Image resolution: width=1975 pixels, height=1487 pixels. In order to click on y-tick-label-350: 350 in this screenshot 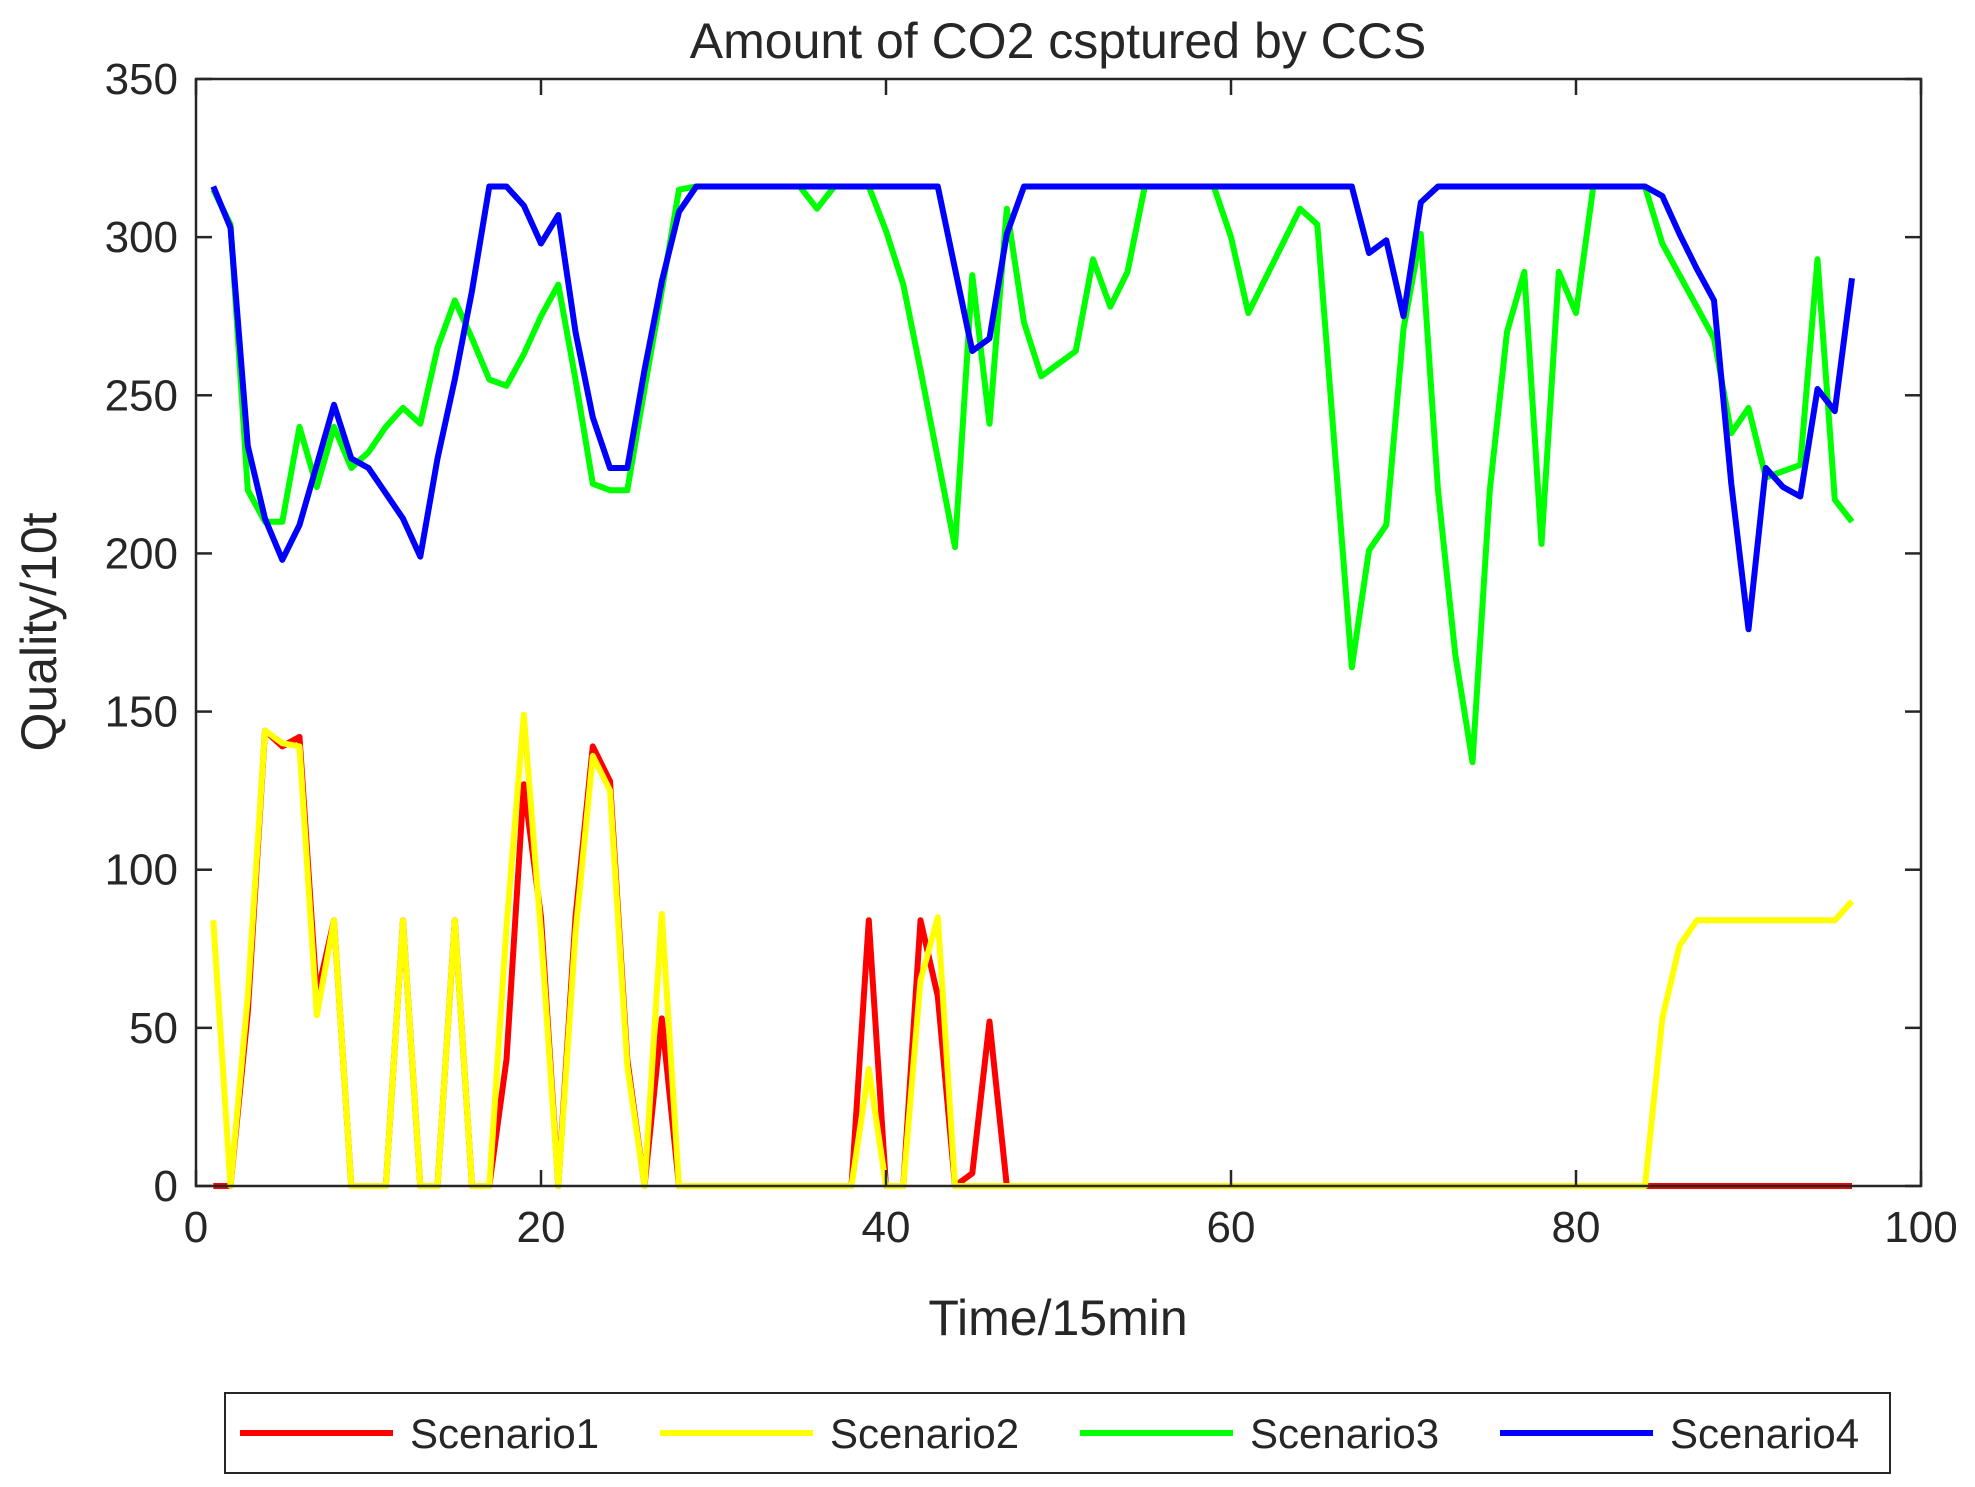, I will do `click(141, 79)`.